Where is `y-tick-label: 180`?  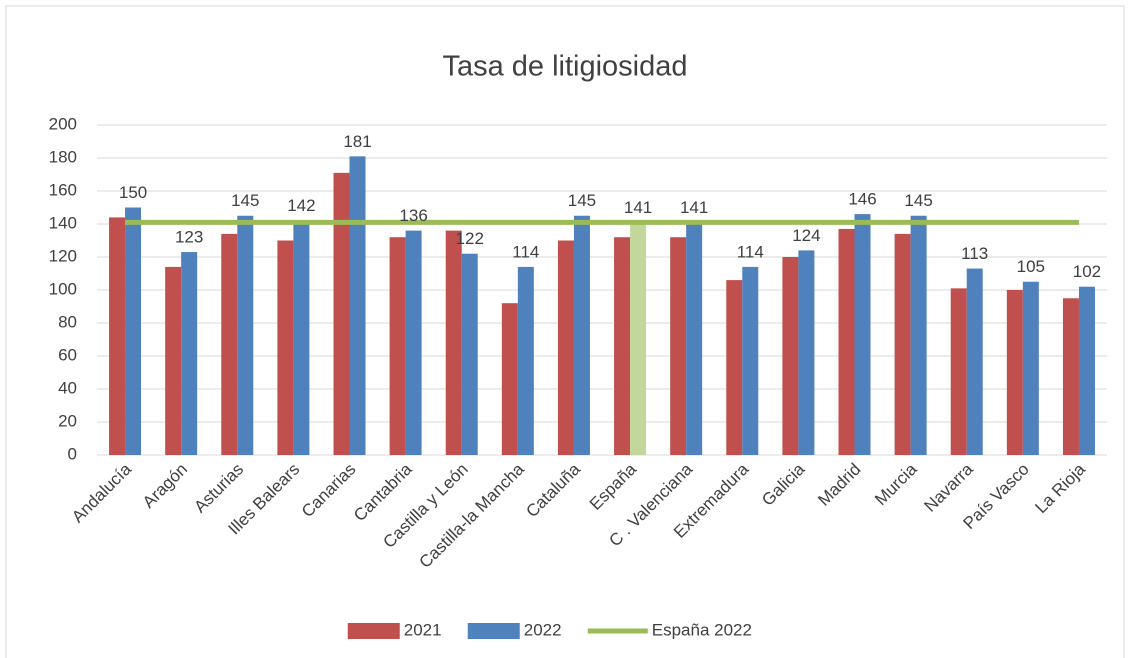
y-tick-label: 180 is located at coordinates (63, 156).